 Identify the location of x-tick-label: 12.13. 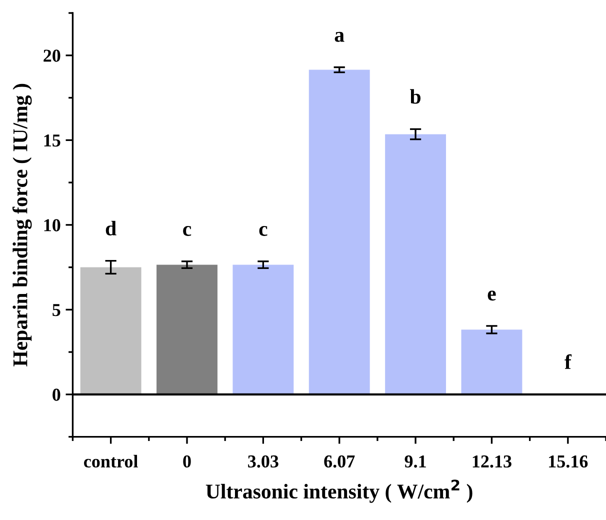
(492, 461).